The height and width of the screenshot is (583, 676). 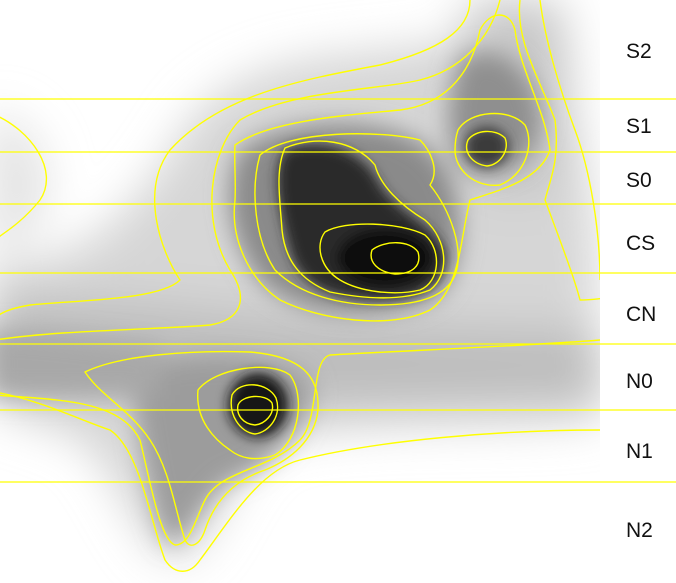 I want to click on band-label-n2: N2, so click(x=639, y=530).